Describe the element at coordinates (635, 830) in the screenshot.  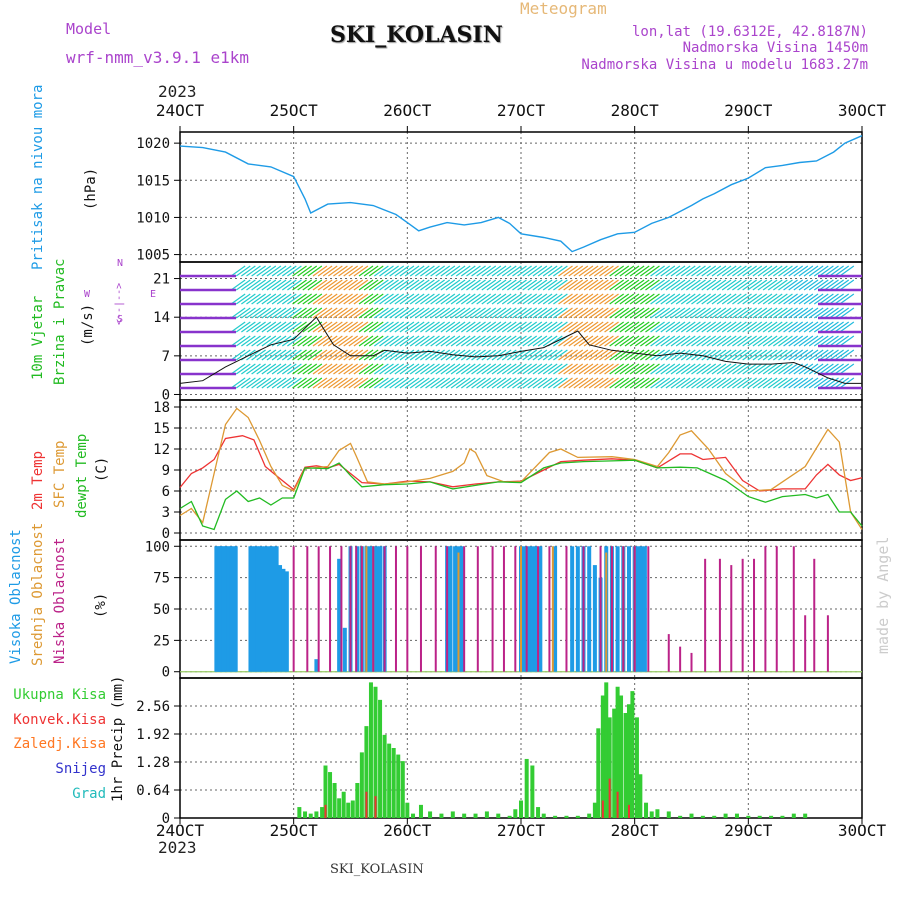
I see `x-tick-label-bottom: 28OCT` at that location.